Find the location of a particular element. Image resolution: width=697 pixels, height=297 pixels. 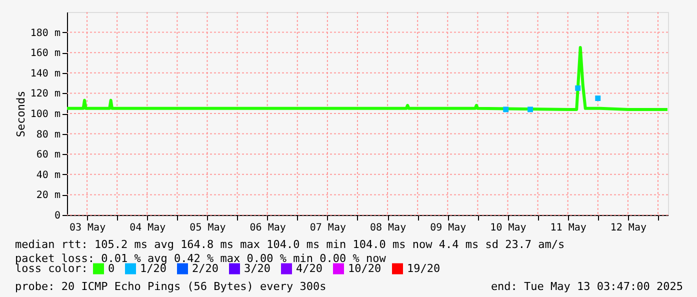

x-tick-label: 07 May is located at coordinates (328, 228).